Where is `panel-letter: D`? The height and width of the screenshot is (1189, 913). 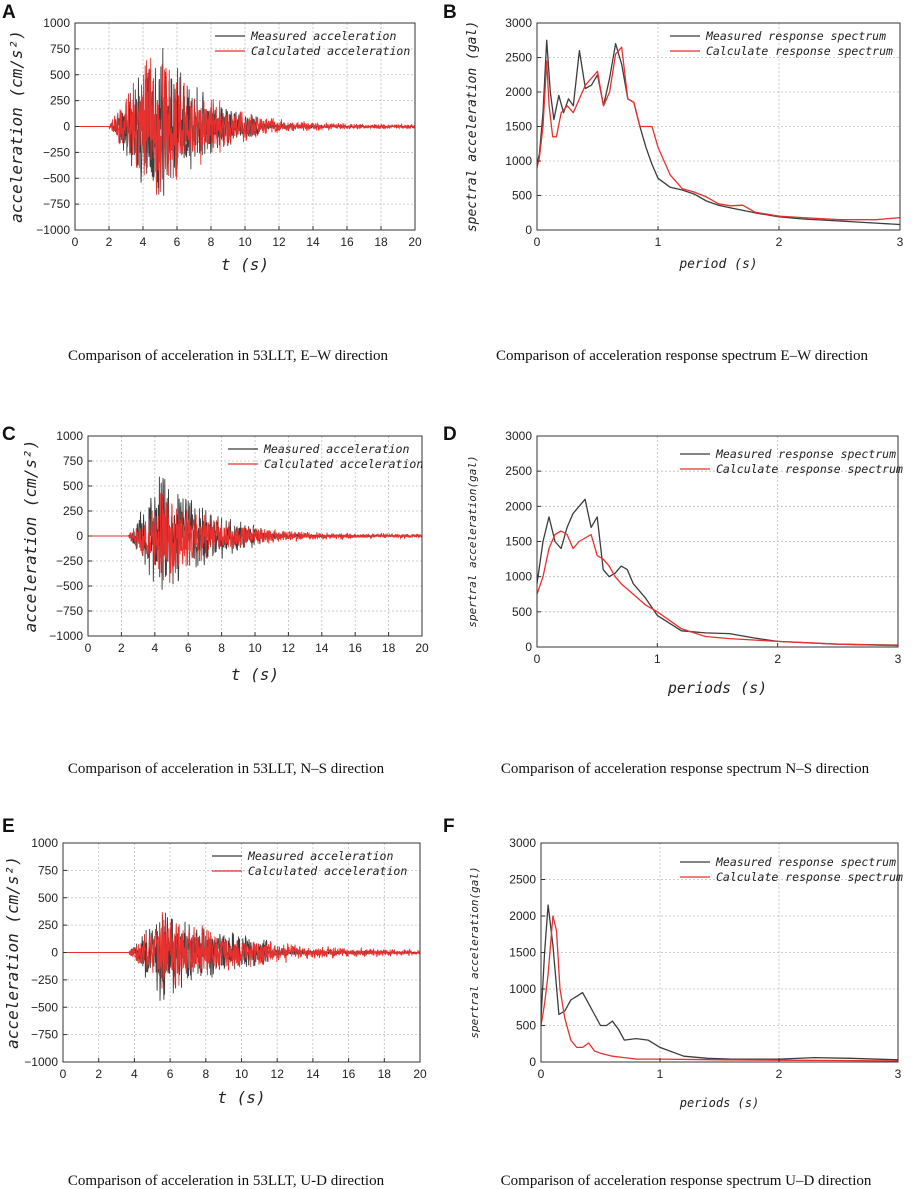
panel-letter: D is located at coordinates (450, 434).